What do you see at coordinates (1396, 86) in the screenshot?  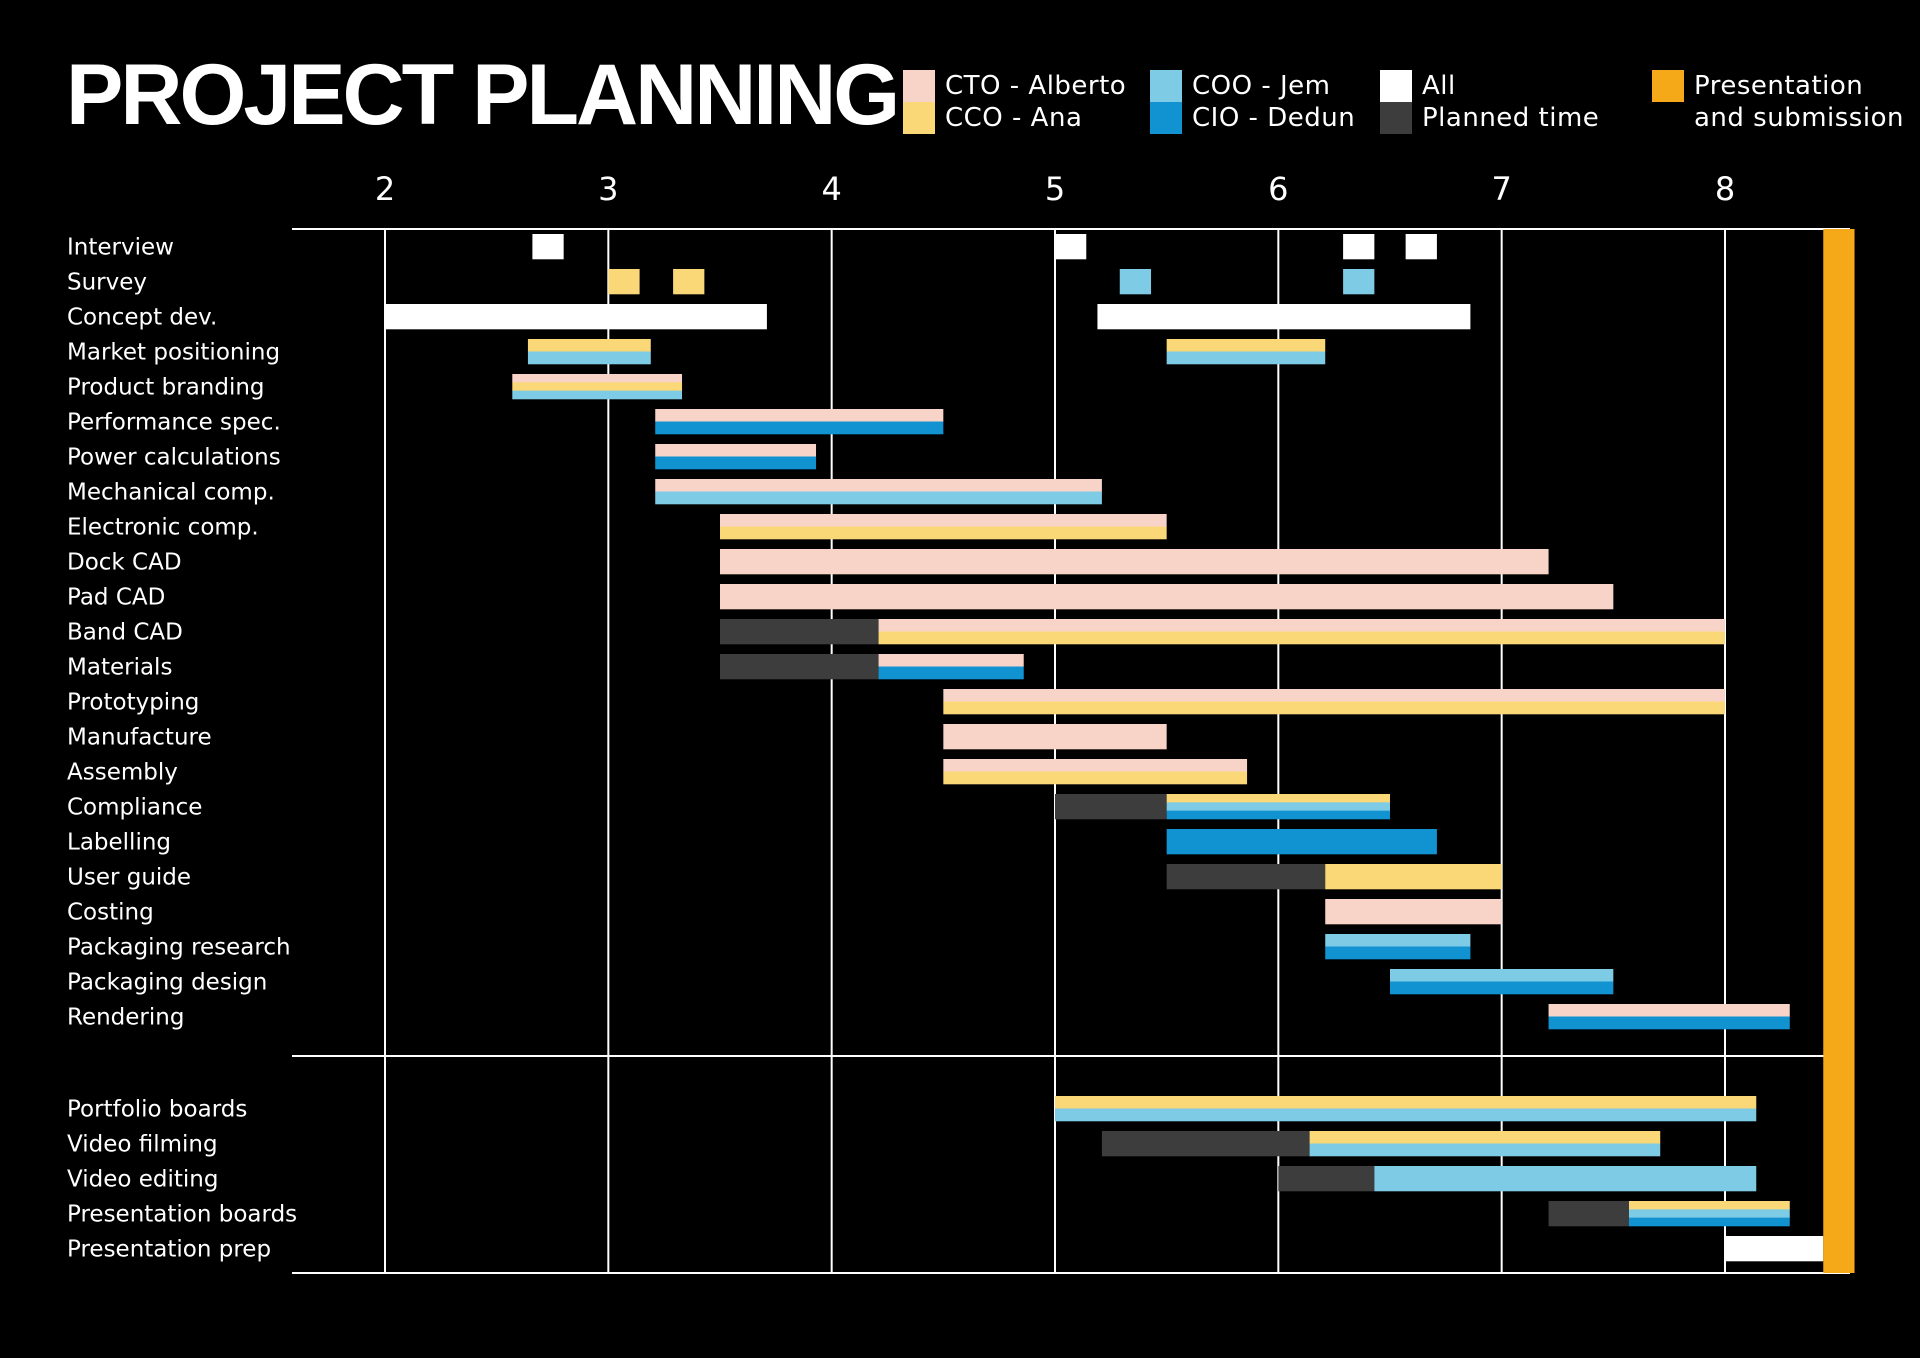 I see `legend-swatch-all` at bounding box center [1396, 86].